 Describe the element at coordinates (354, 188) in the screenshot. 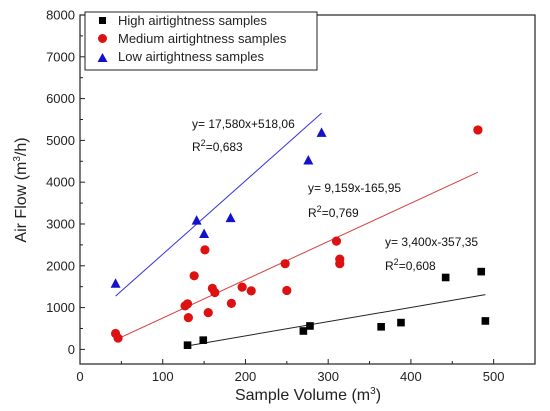

I see `medium-fit-equation: y= 9,159x-165,95` at that location.